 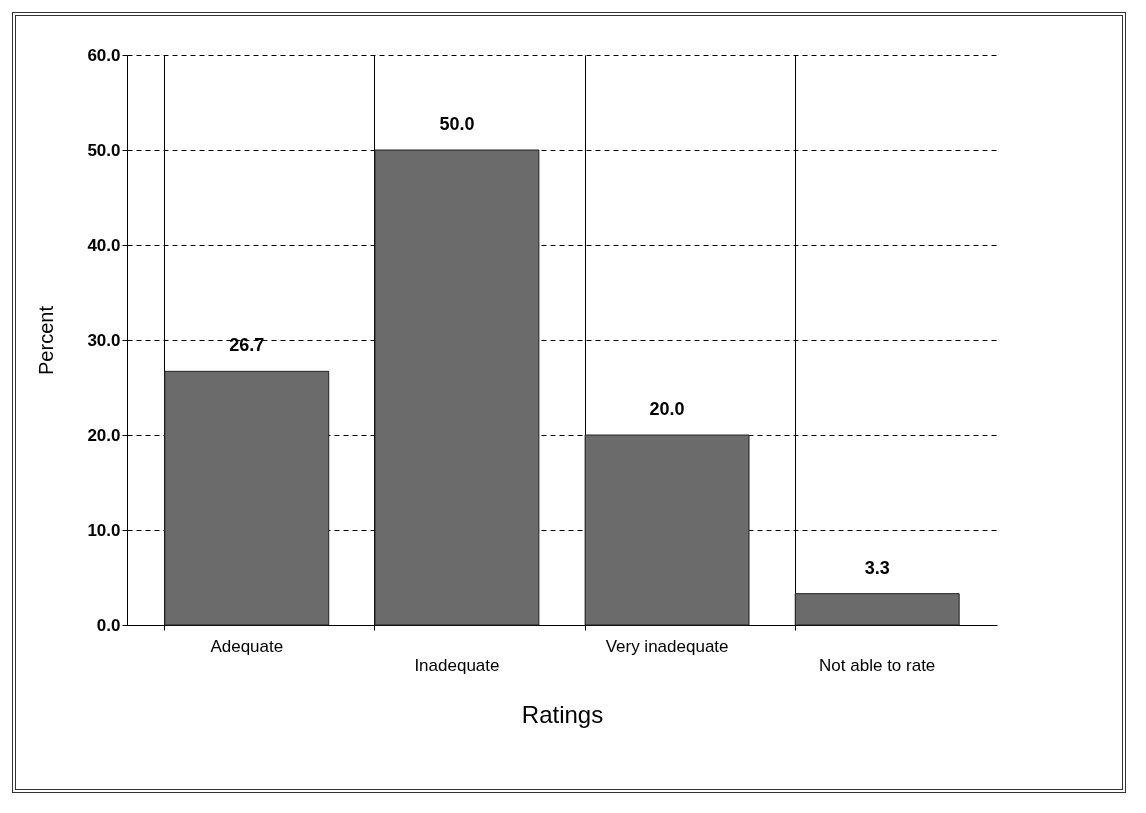 I want to click on y-tick-label: 50.0, so click(x=104, y=150).